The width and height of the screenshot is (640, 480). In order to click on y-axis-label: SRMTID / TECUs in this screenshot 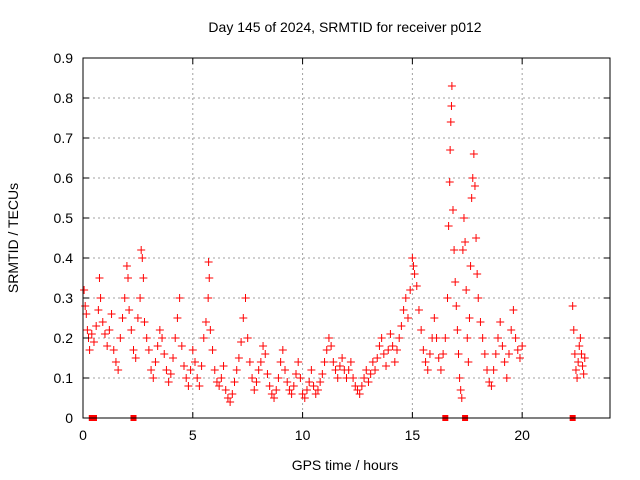, I will do `click(13, 238)`.